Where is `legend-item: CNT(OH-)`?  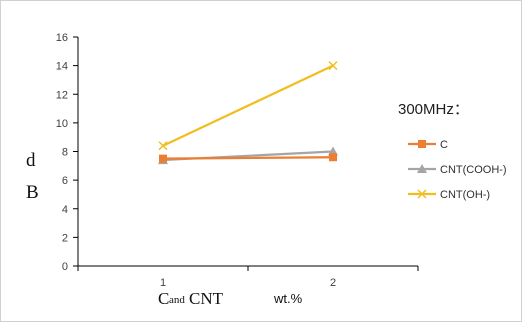 legend-item: CNT(OH-) is located at coordinates (449, 195).